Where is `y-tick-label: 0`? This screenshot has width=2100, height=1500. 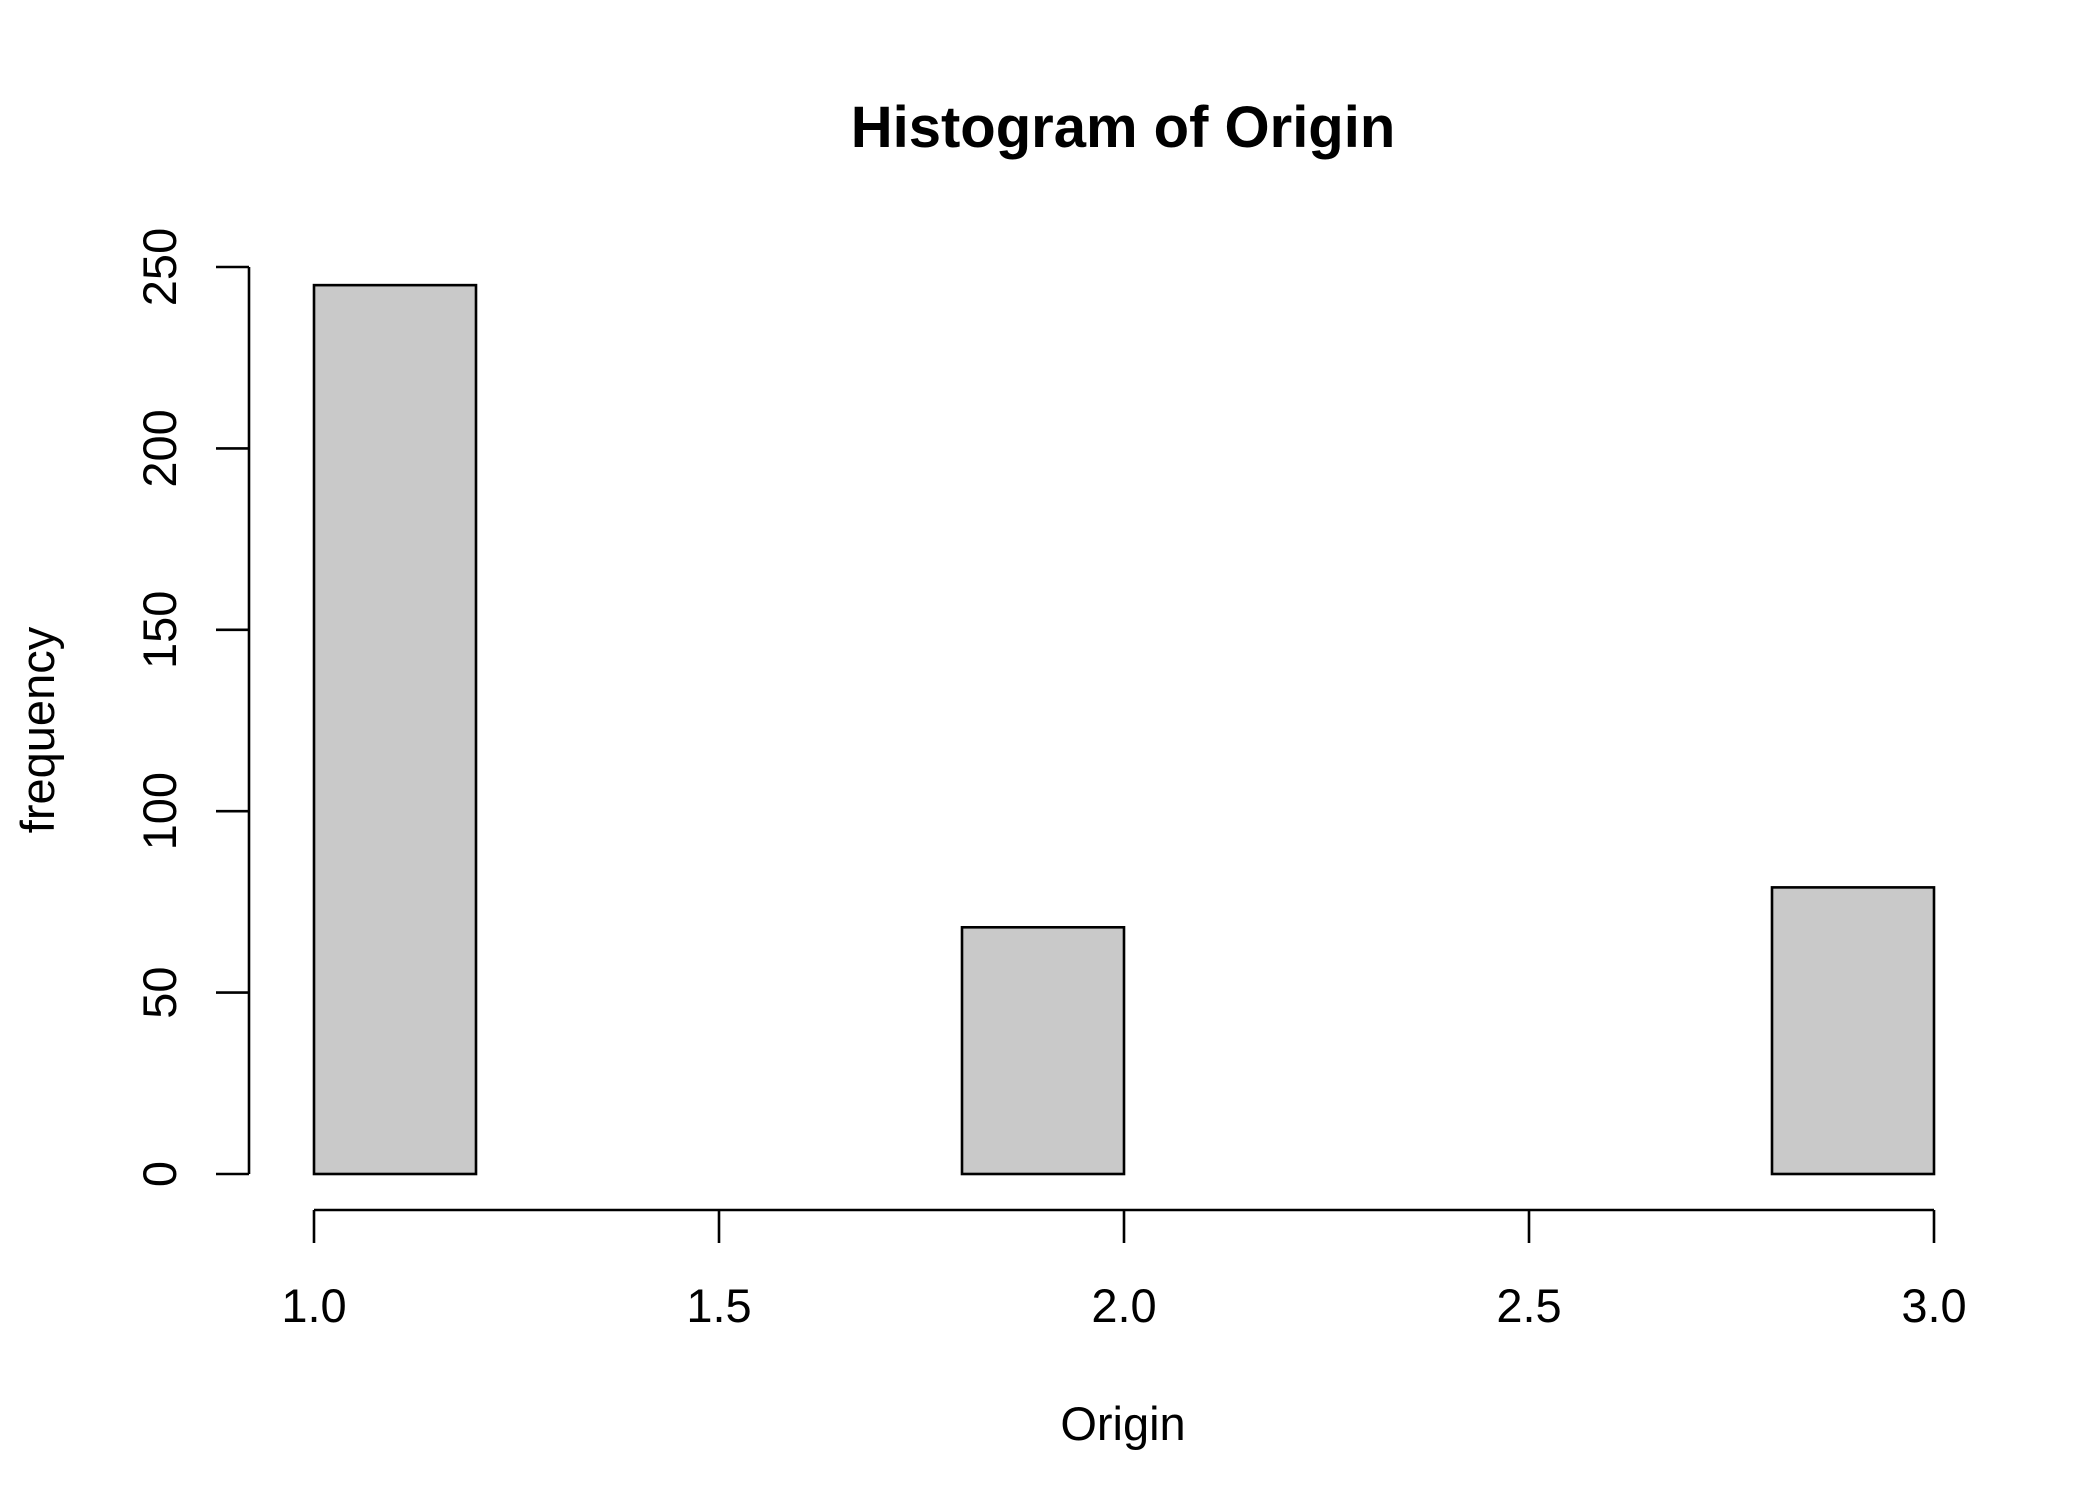
y-tick-label: 0 is located at coordinates (159, 1174).